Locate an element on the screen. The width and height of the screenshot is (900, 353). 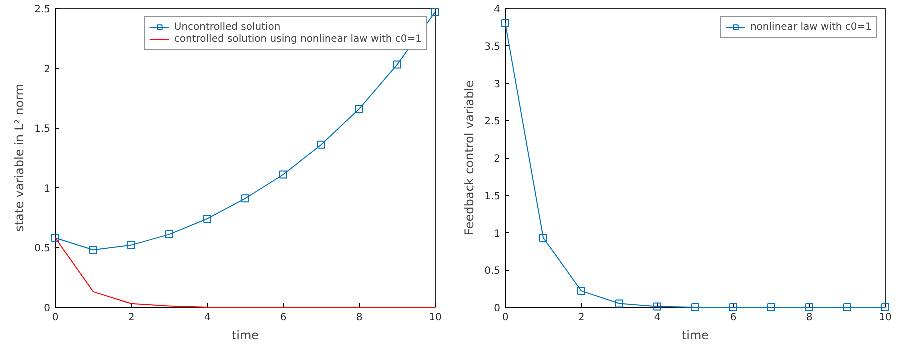
y-axis-title: state variable in L² norm is located at coordinates (19, 158).